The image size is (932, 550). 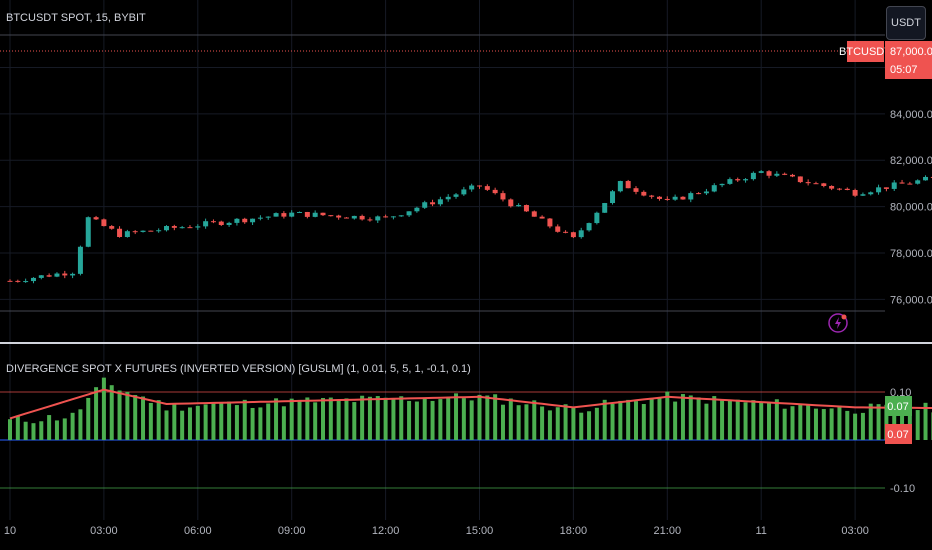 What do you see at coordinates (480, 531) in the screenshot?
I see `time-tick-label: 15:00` at bounding box center [480, 531].